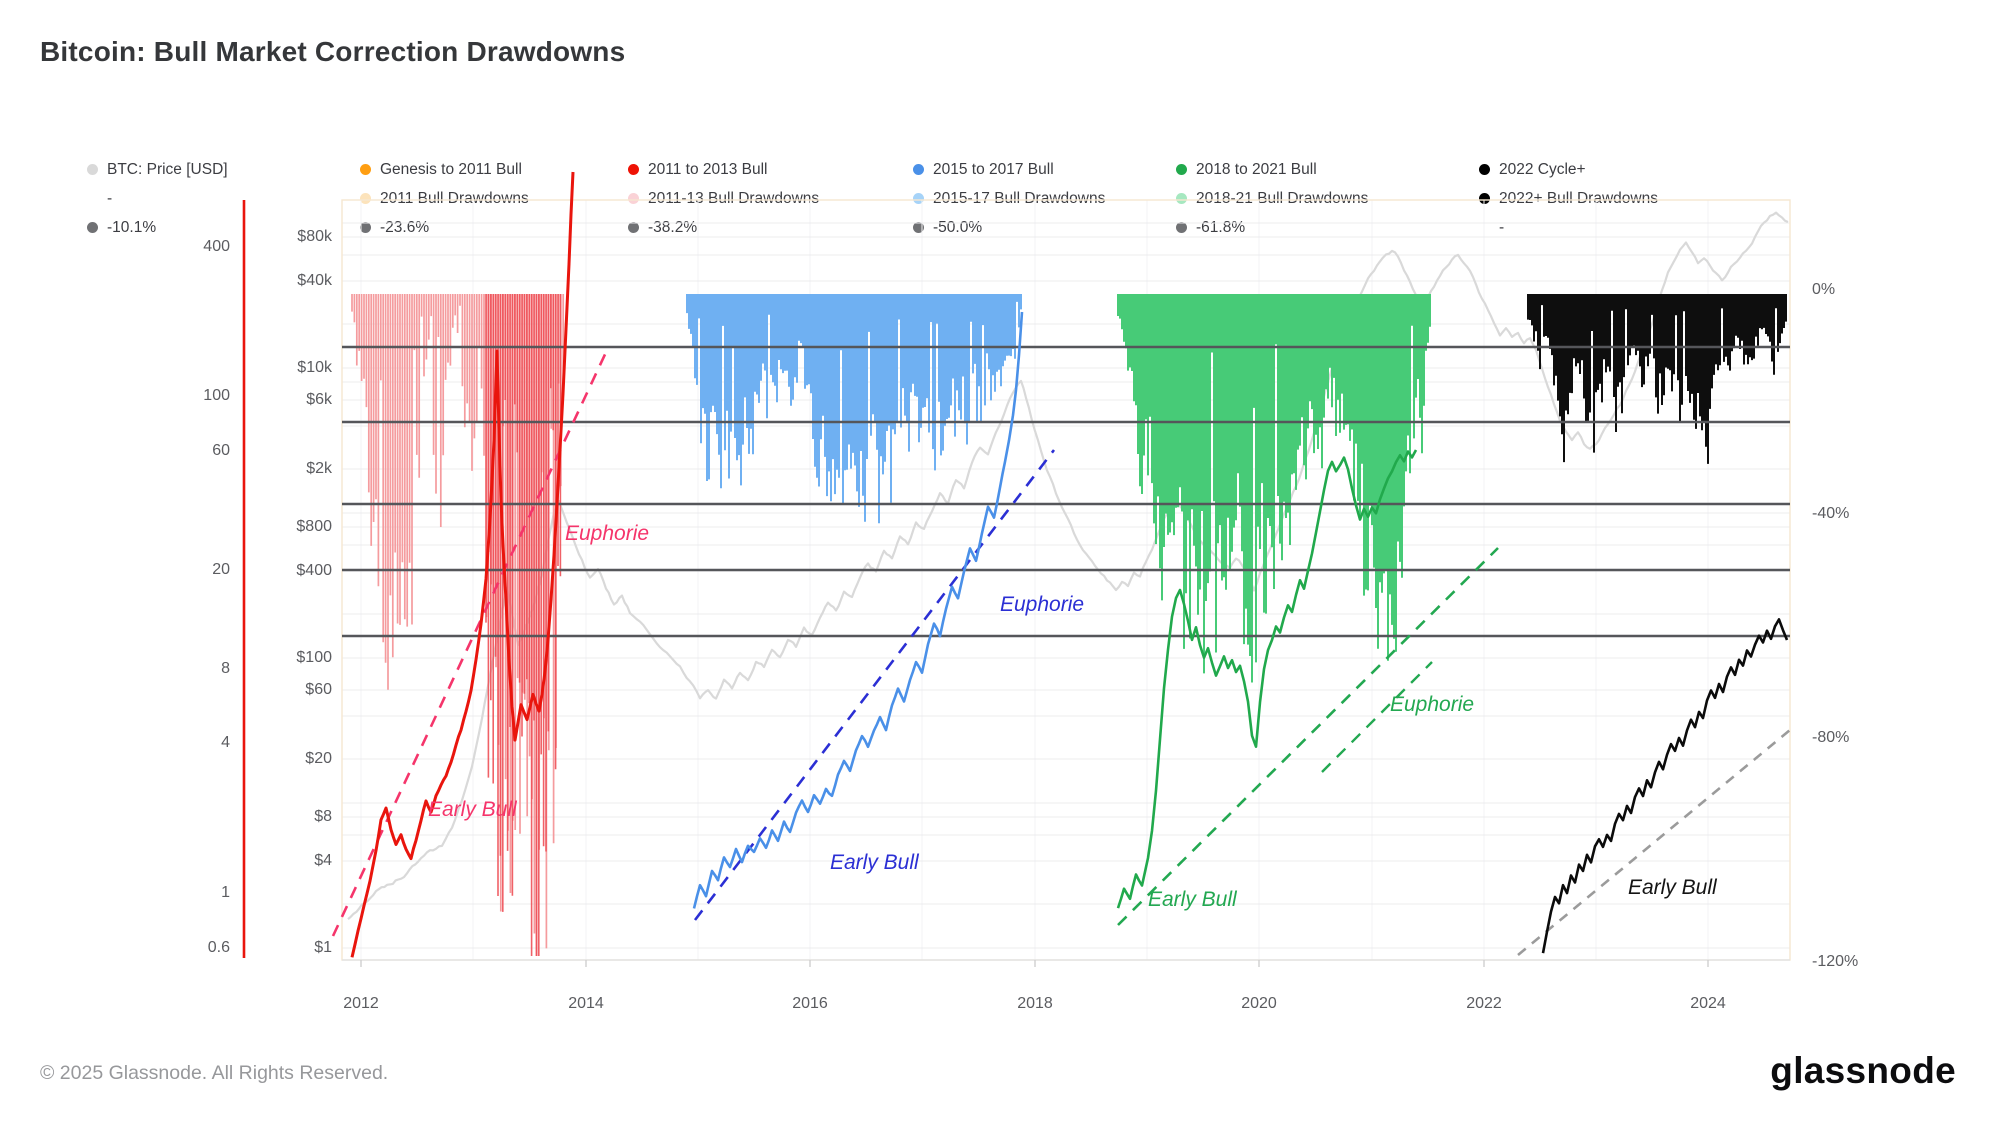  Describe the element at coordinates (1282, 198) in the screenshot. I see `legend-label: 2018-21 Bull Drawdowns` at that location.